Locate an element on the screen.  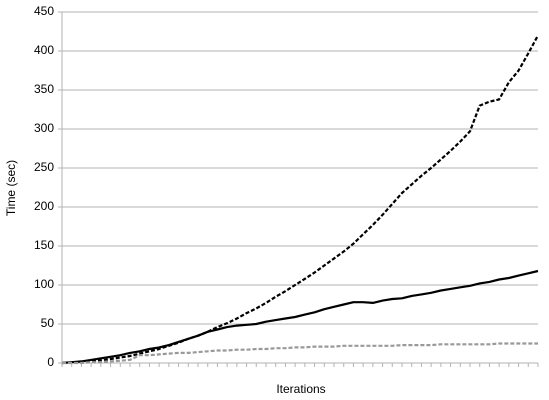
x-axis-label: Iterations is located at coordinates (300, 389).